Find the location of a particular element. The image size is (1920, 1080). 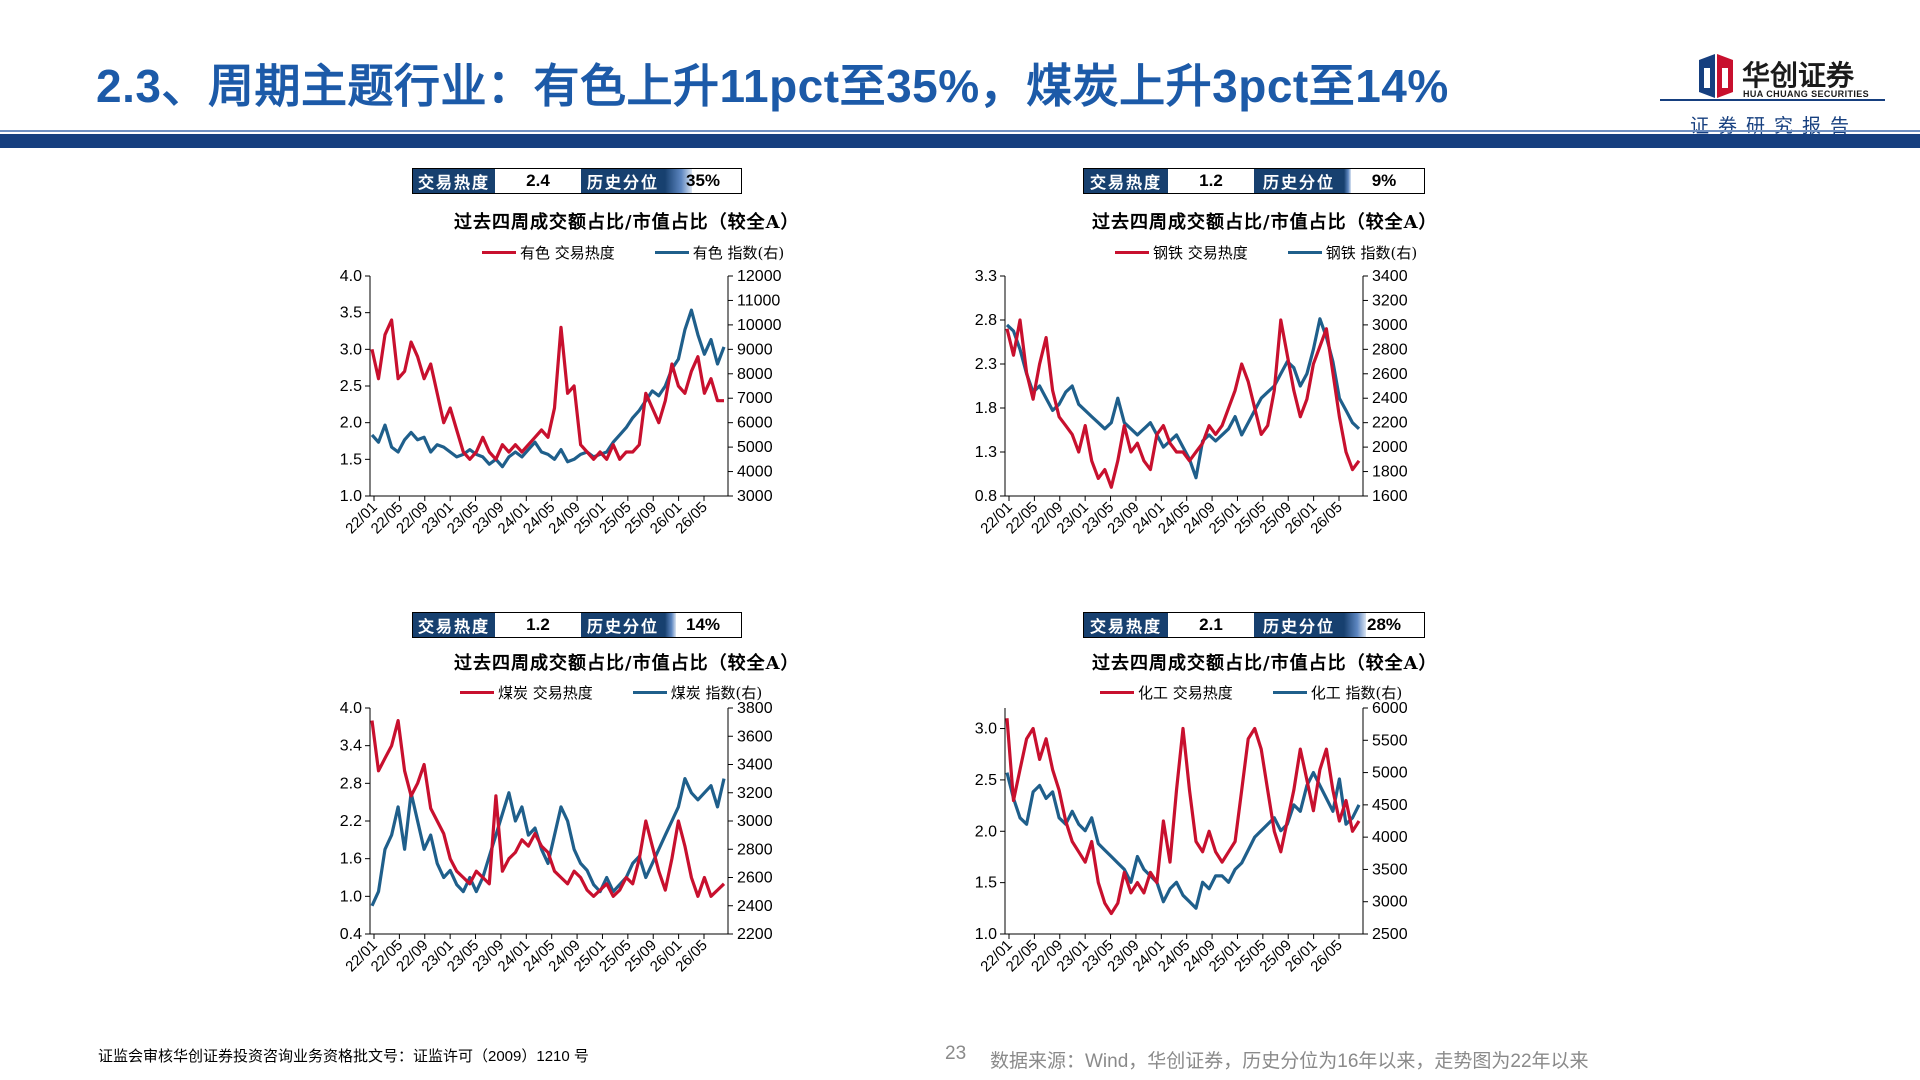

logo-text-cn: 华创证券 is located at coordinates (1798, 75).